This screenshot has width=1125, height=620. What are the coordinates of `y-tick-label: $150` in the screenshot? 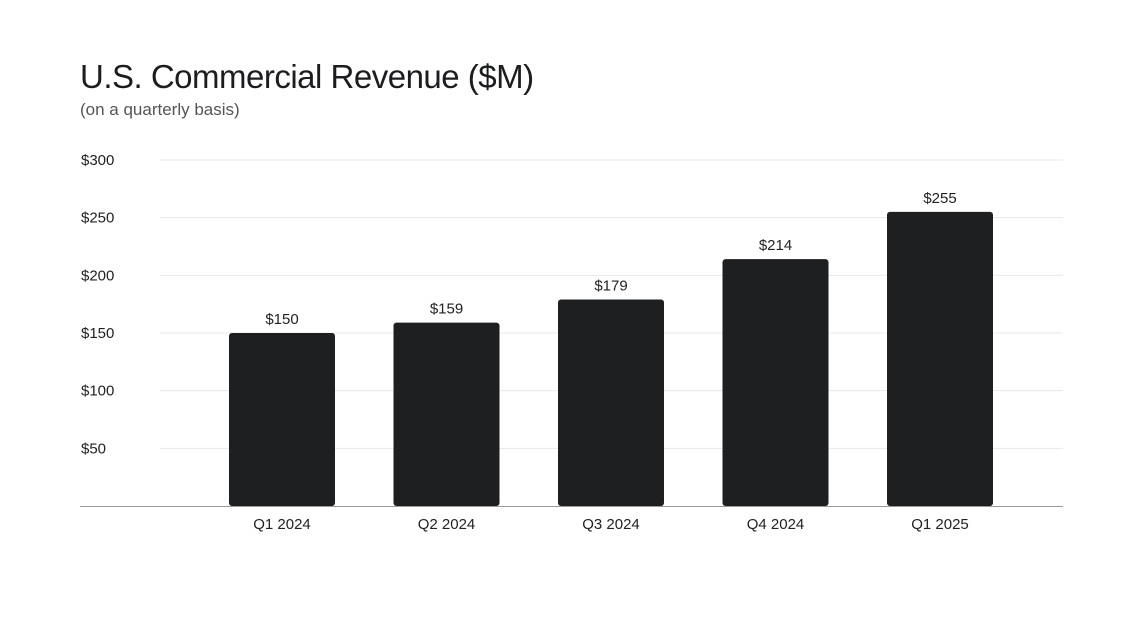 It's located at (97, 333).